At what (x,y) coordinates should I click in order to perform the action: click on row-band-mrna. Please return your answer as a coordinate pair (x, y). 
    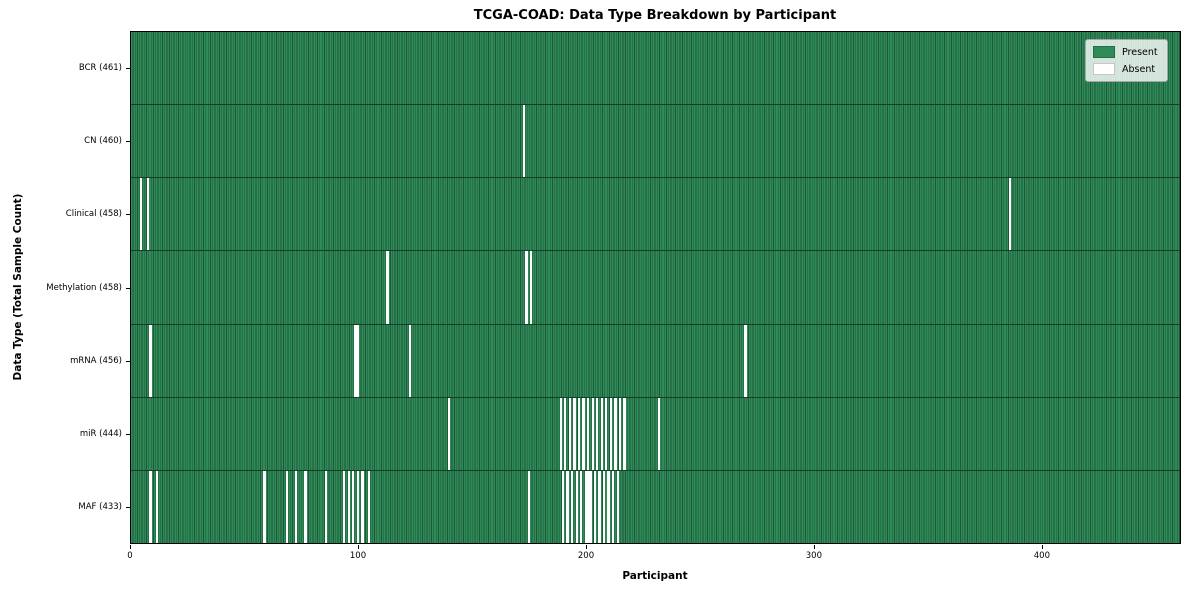
    Looking at the image, I should click on (655, 361).